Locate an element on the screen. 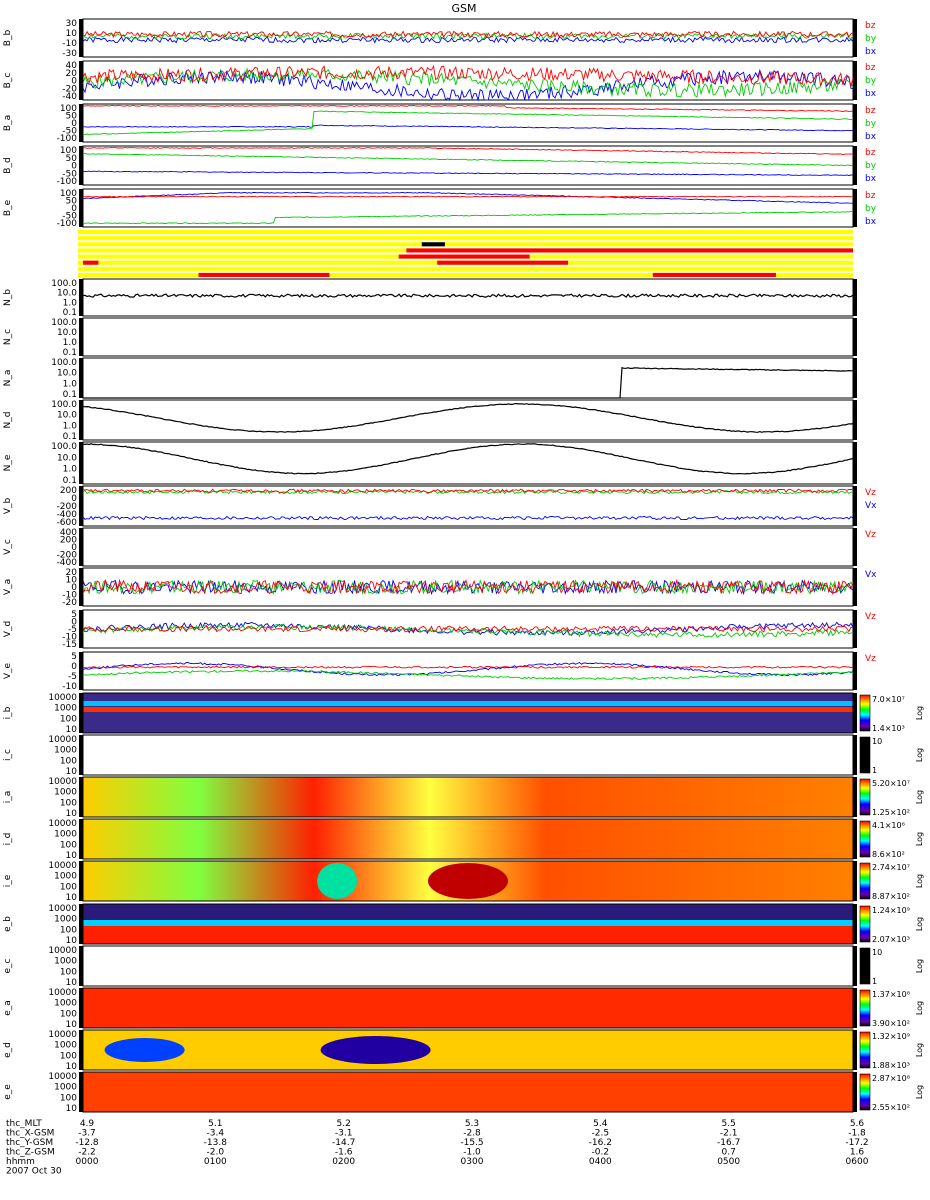 The height and width of the screenshot is (1200, 930). legend-entry: Vx is located at coordinates (871, 506).